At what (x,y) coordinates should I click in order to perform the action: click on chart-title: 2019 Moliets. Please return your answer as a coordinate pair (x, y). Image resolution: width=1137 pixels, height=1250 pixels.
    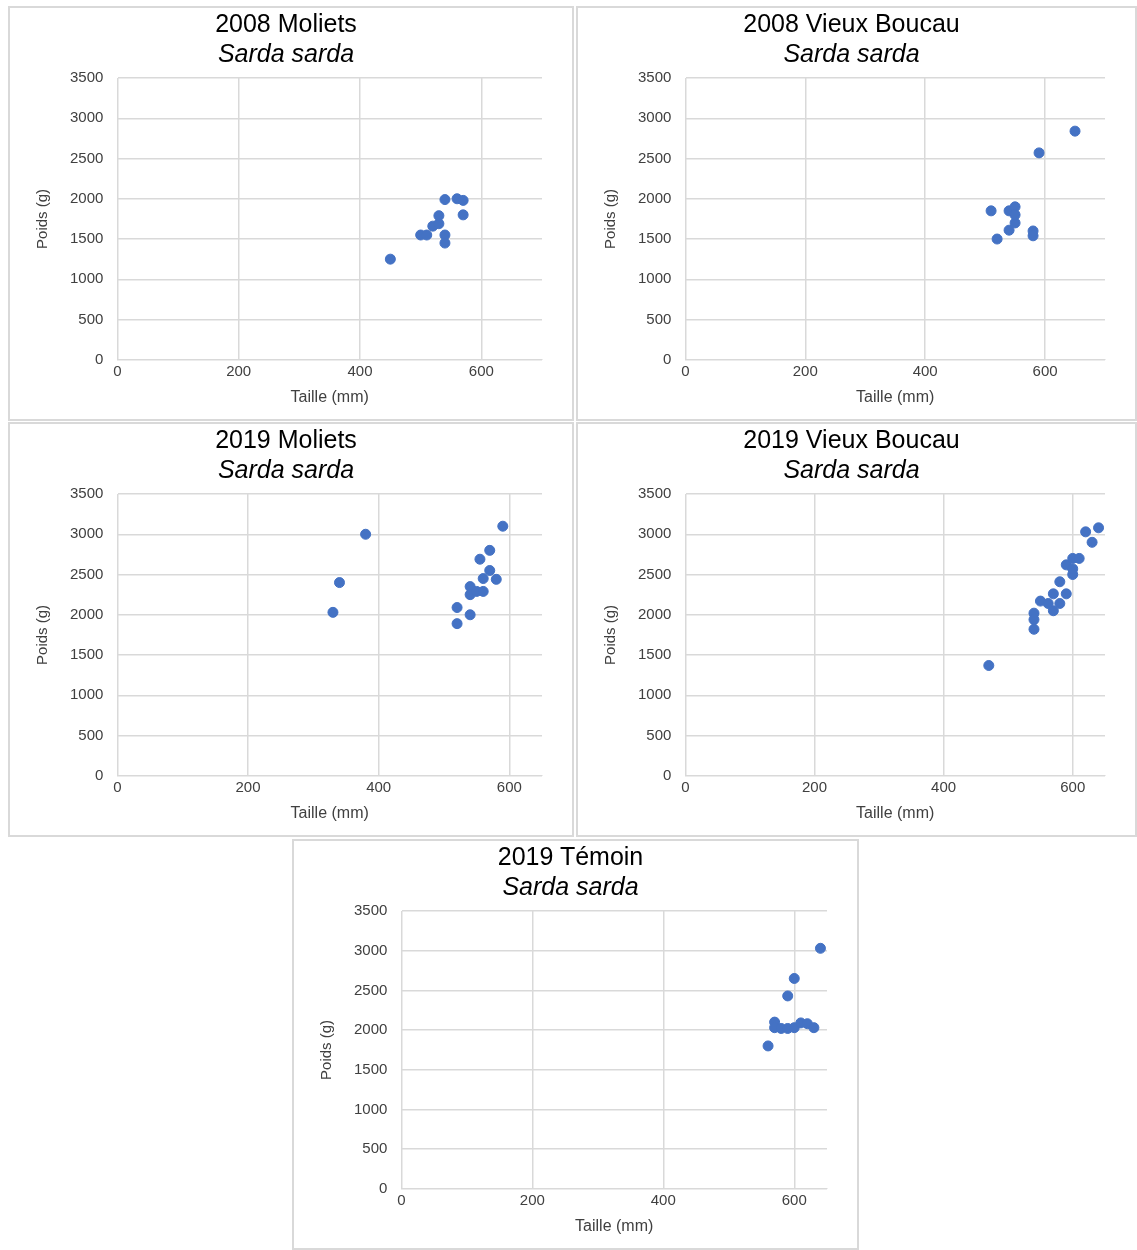
    Looking at the image, I should click on (286, 438).